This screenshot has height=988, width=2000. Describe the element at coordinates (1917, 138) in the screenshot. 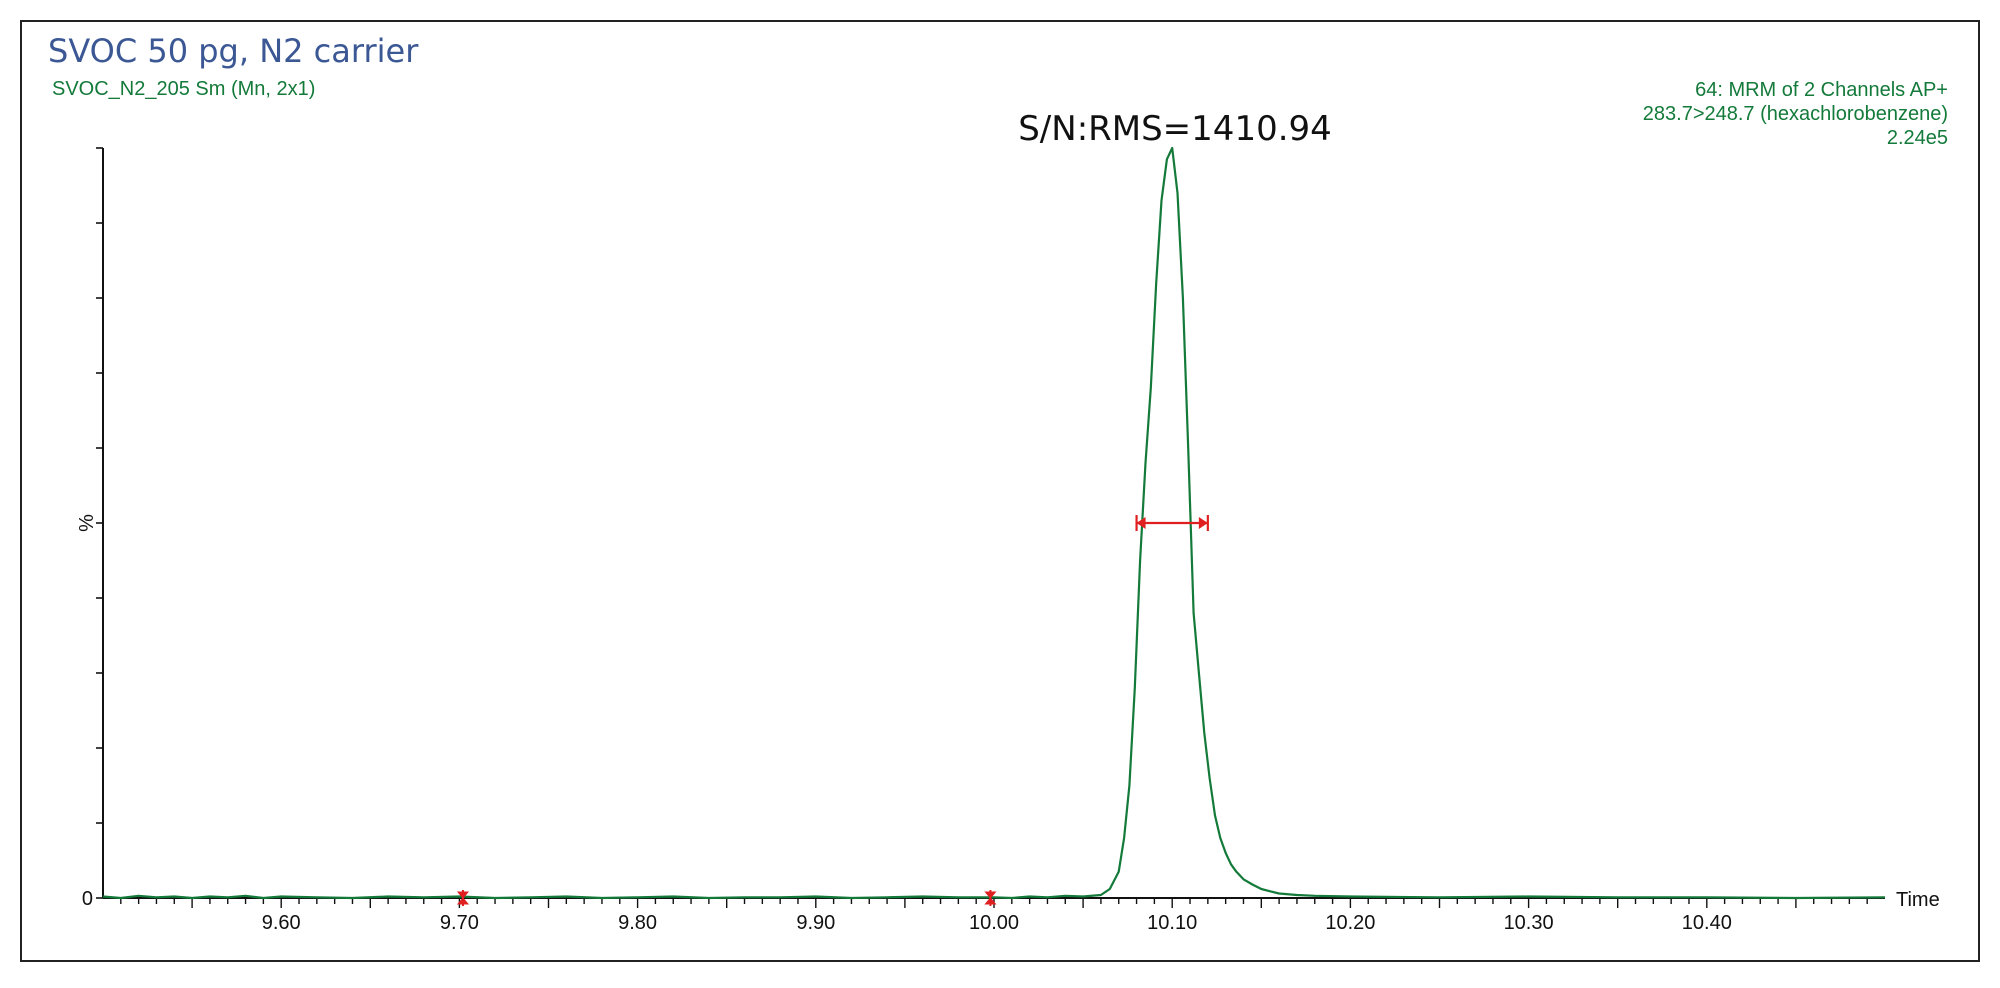

I see `intensity-label: 2.24e5` at that location.